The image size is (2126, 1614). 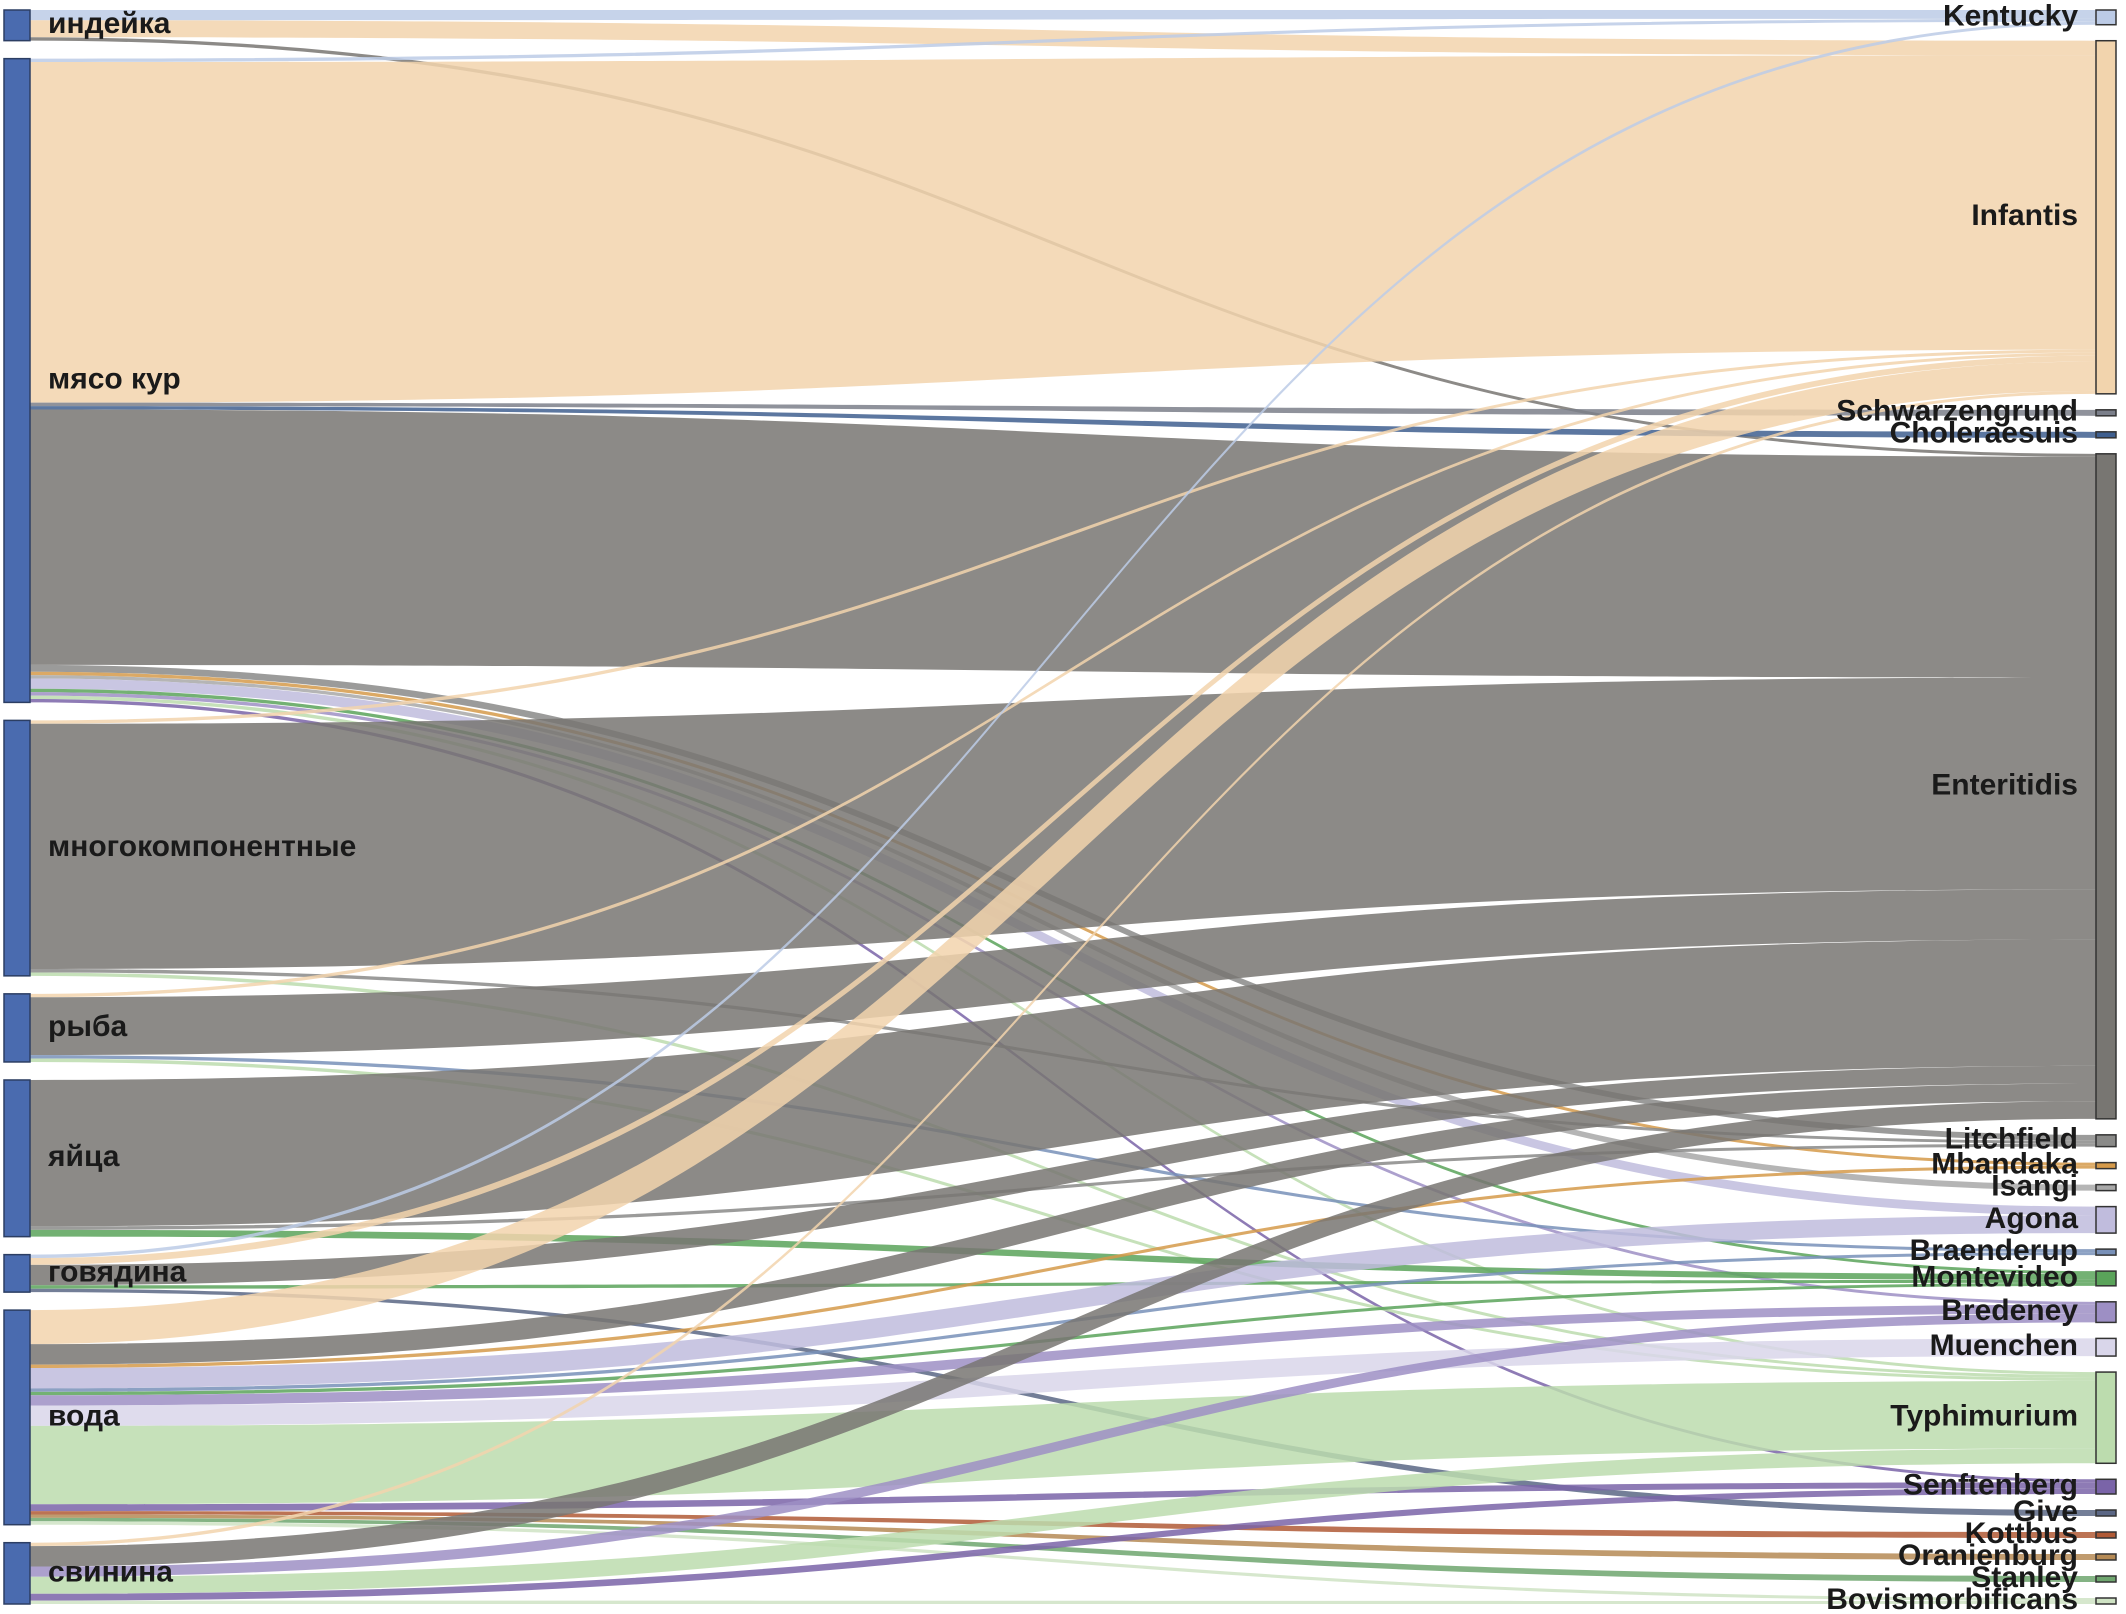 What do you see at coordinates (1063, 1602) in the screenshot?
I see `link-свинина-bovismorbificans` at bounding box center [1063, 1602].